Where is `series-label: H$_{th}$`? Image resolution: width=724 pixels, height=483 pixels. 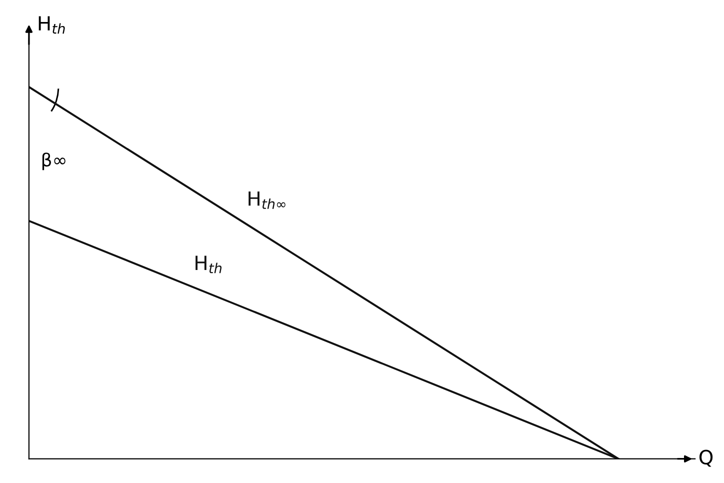 series-label: H$_{th}$ is located at coordinates (209, 265).